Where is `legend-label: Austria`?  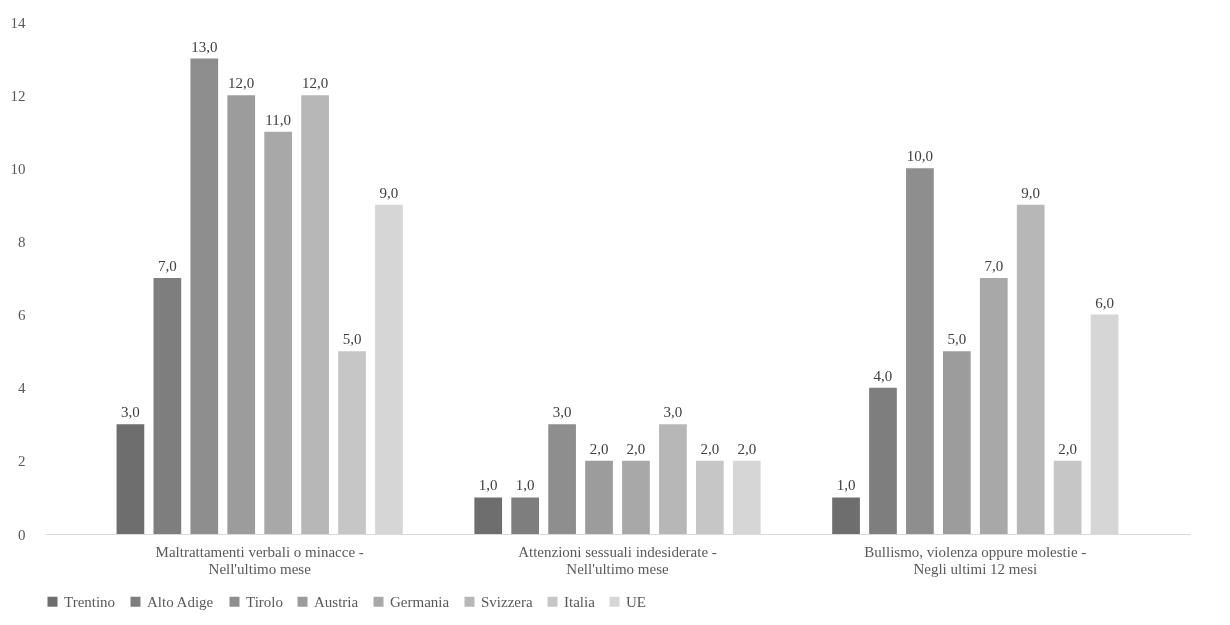
legend-label: Austria is located at coordinates (336, 601).